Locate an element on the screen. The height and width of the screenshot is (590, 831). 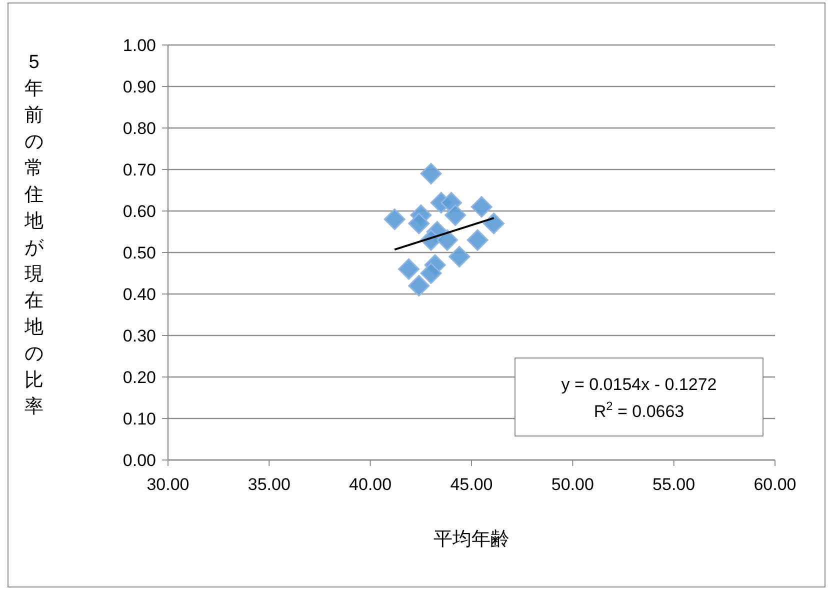
annotation: y = 0.0154x - 0.1272 is located at coordinates (639, 384).